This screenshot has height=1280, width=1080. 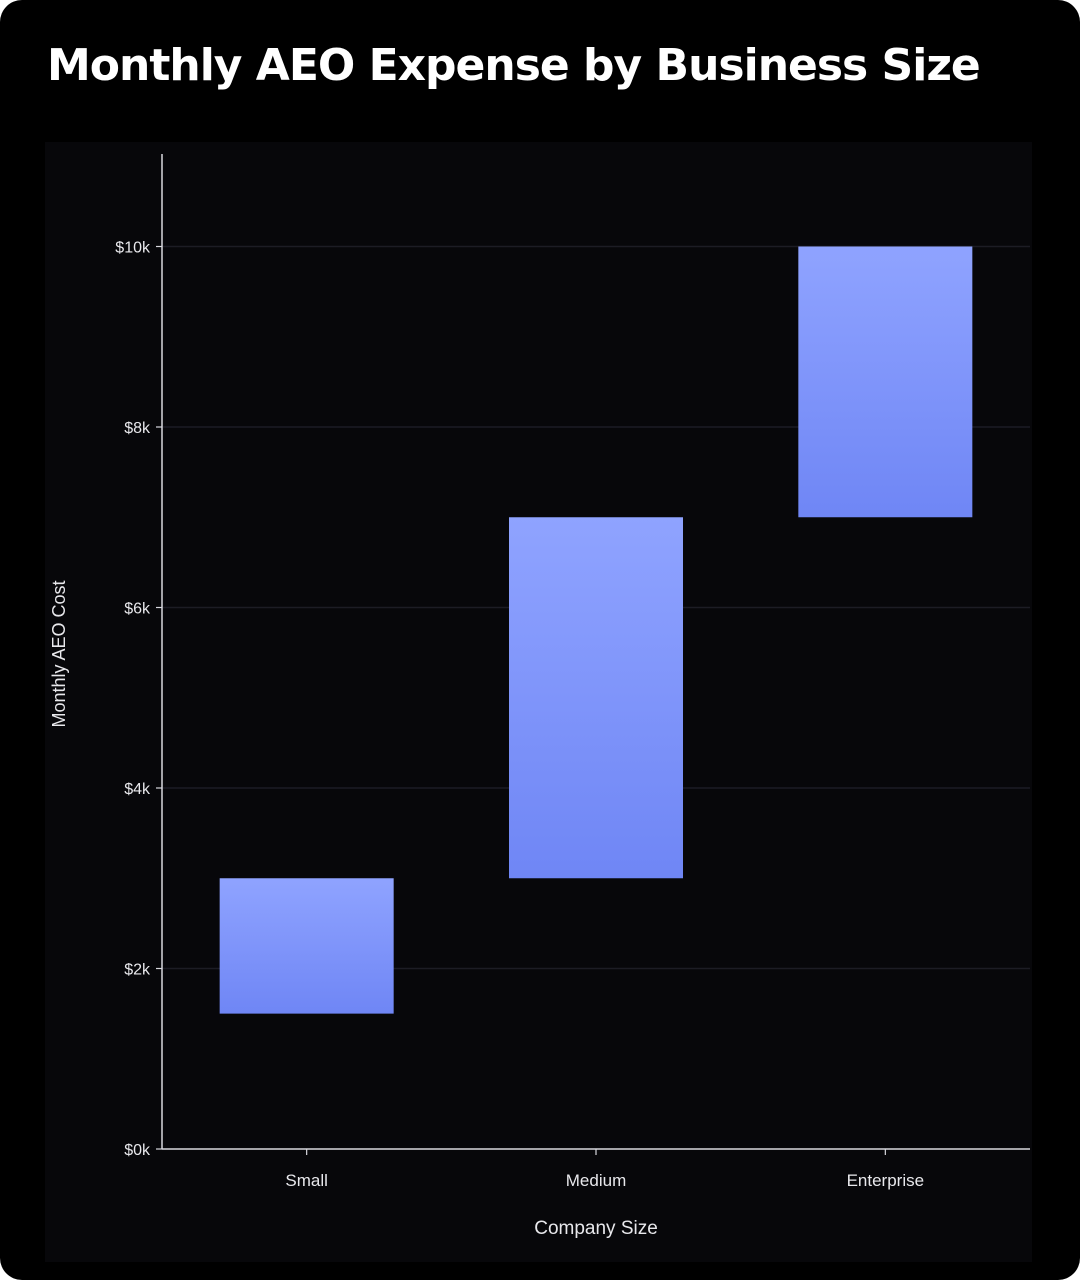 What do you see at coordinates (885, 1180) in the screenshot?
I see `x-tick-label: Enterprise` at bounding box center [885, 1180].